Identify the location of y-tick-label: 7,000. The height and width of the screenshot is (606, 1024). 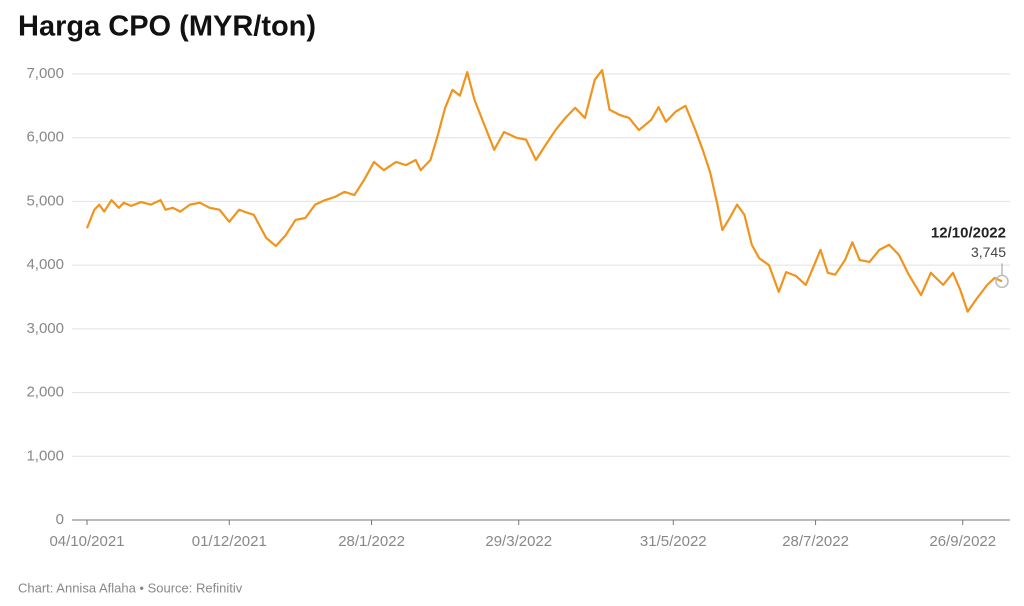
(45, 73).